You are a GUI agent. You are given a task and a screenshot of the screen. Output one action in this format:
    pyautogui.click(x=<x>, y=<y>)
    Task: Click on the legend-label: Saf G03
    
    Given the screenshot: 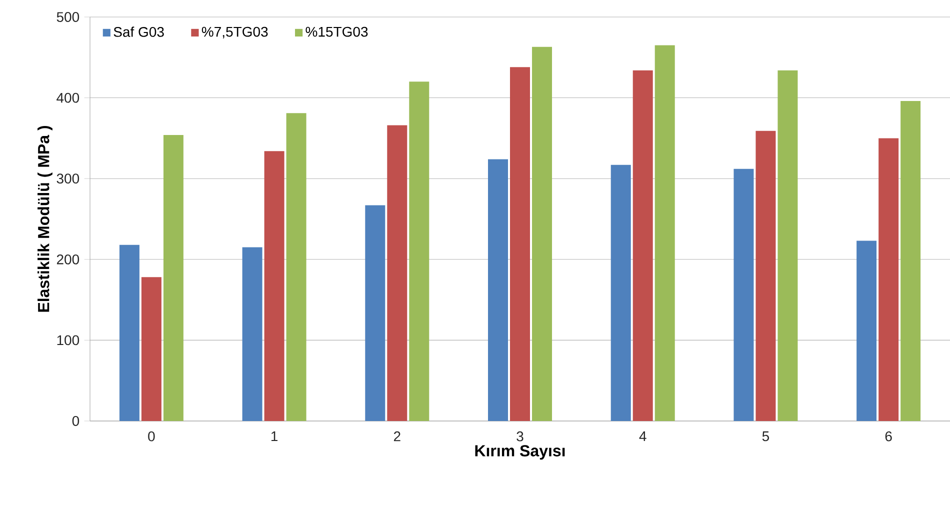 What is the action you would take?
    pyautogui.click(x=139, y=31)
    